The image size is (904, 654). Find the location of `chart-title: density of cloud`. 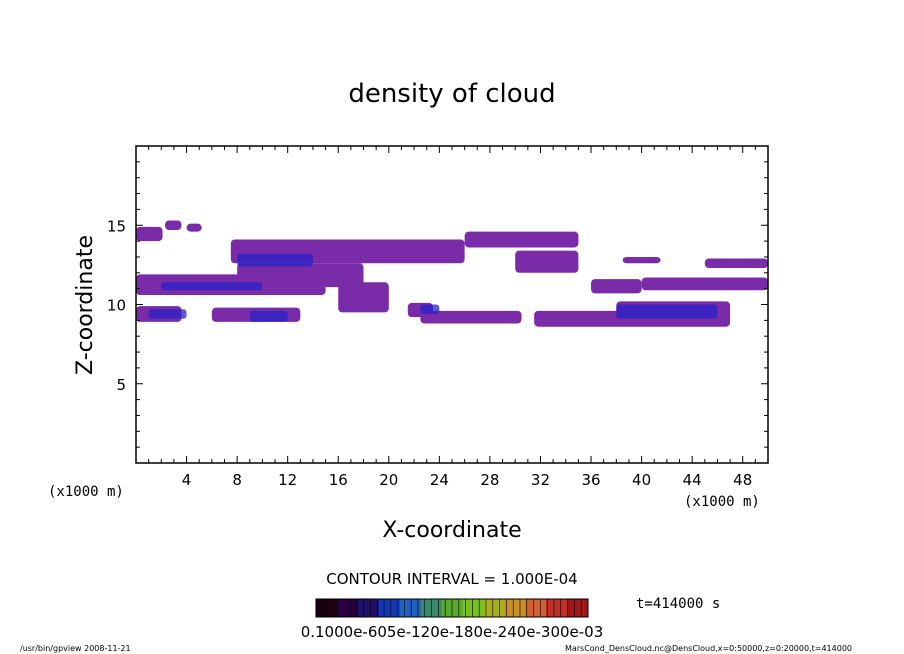

chart-title: density of cloud is located at coordinates (451, 94).